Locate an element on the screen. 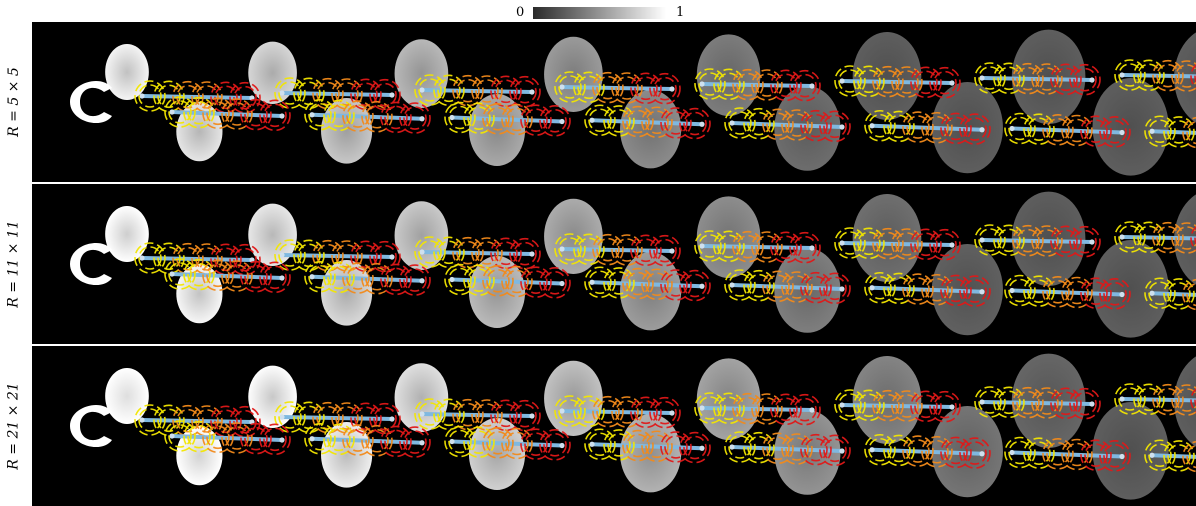  cylinder-mark is located at coordinates (91, 102).